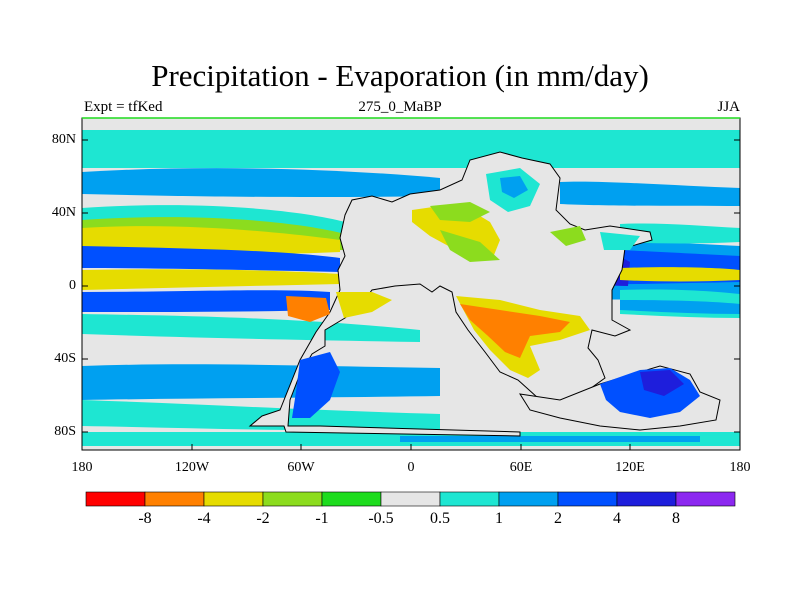  Describe the element at coordinates (514, 187) in the screenshot. I see `land-north-blue` at that location.